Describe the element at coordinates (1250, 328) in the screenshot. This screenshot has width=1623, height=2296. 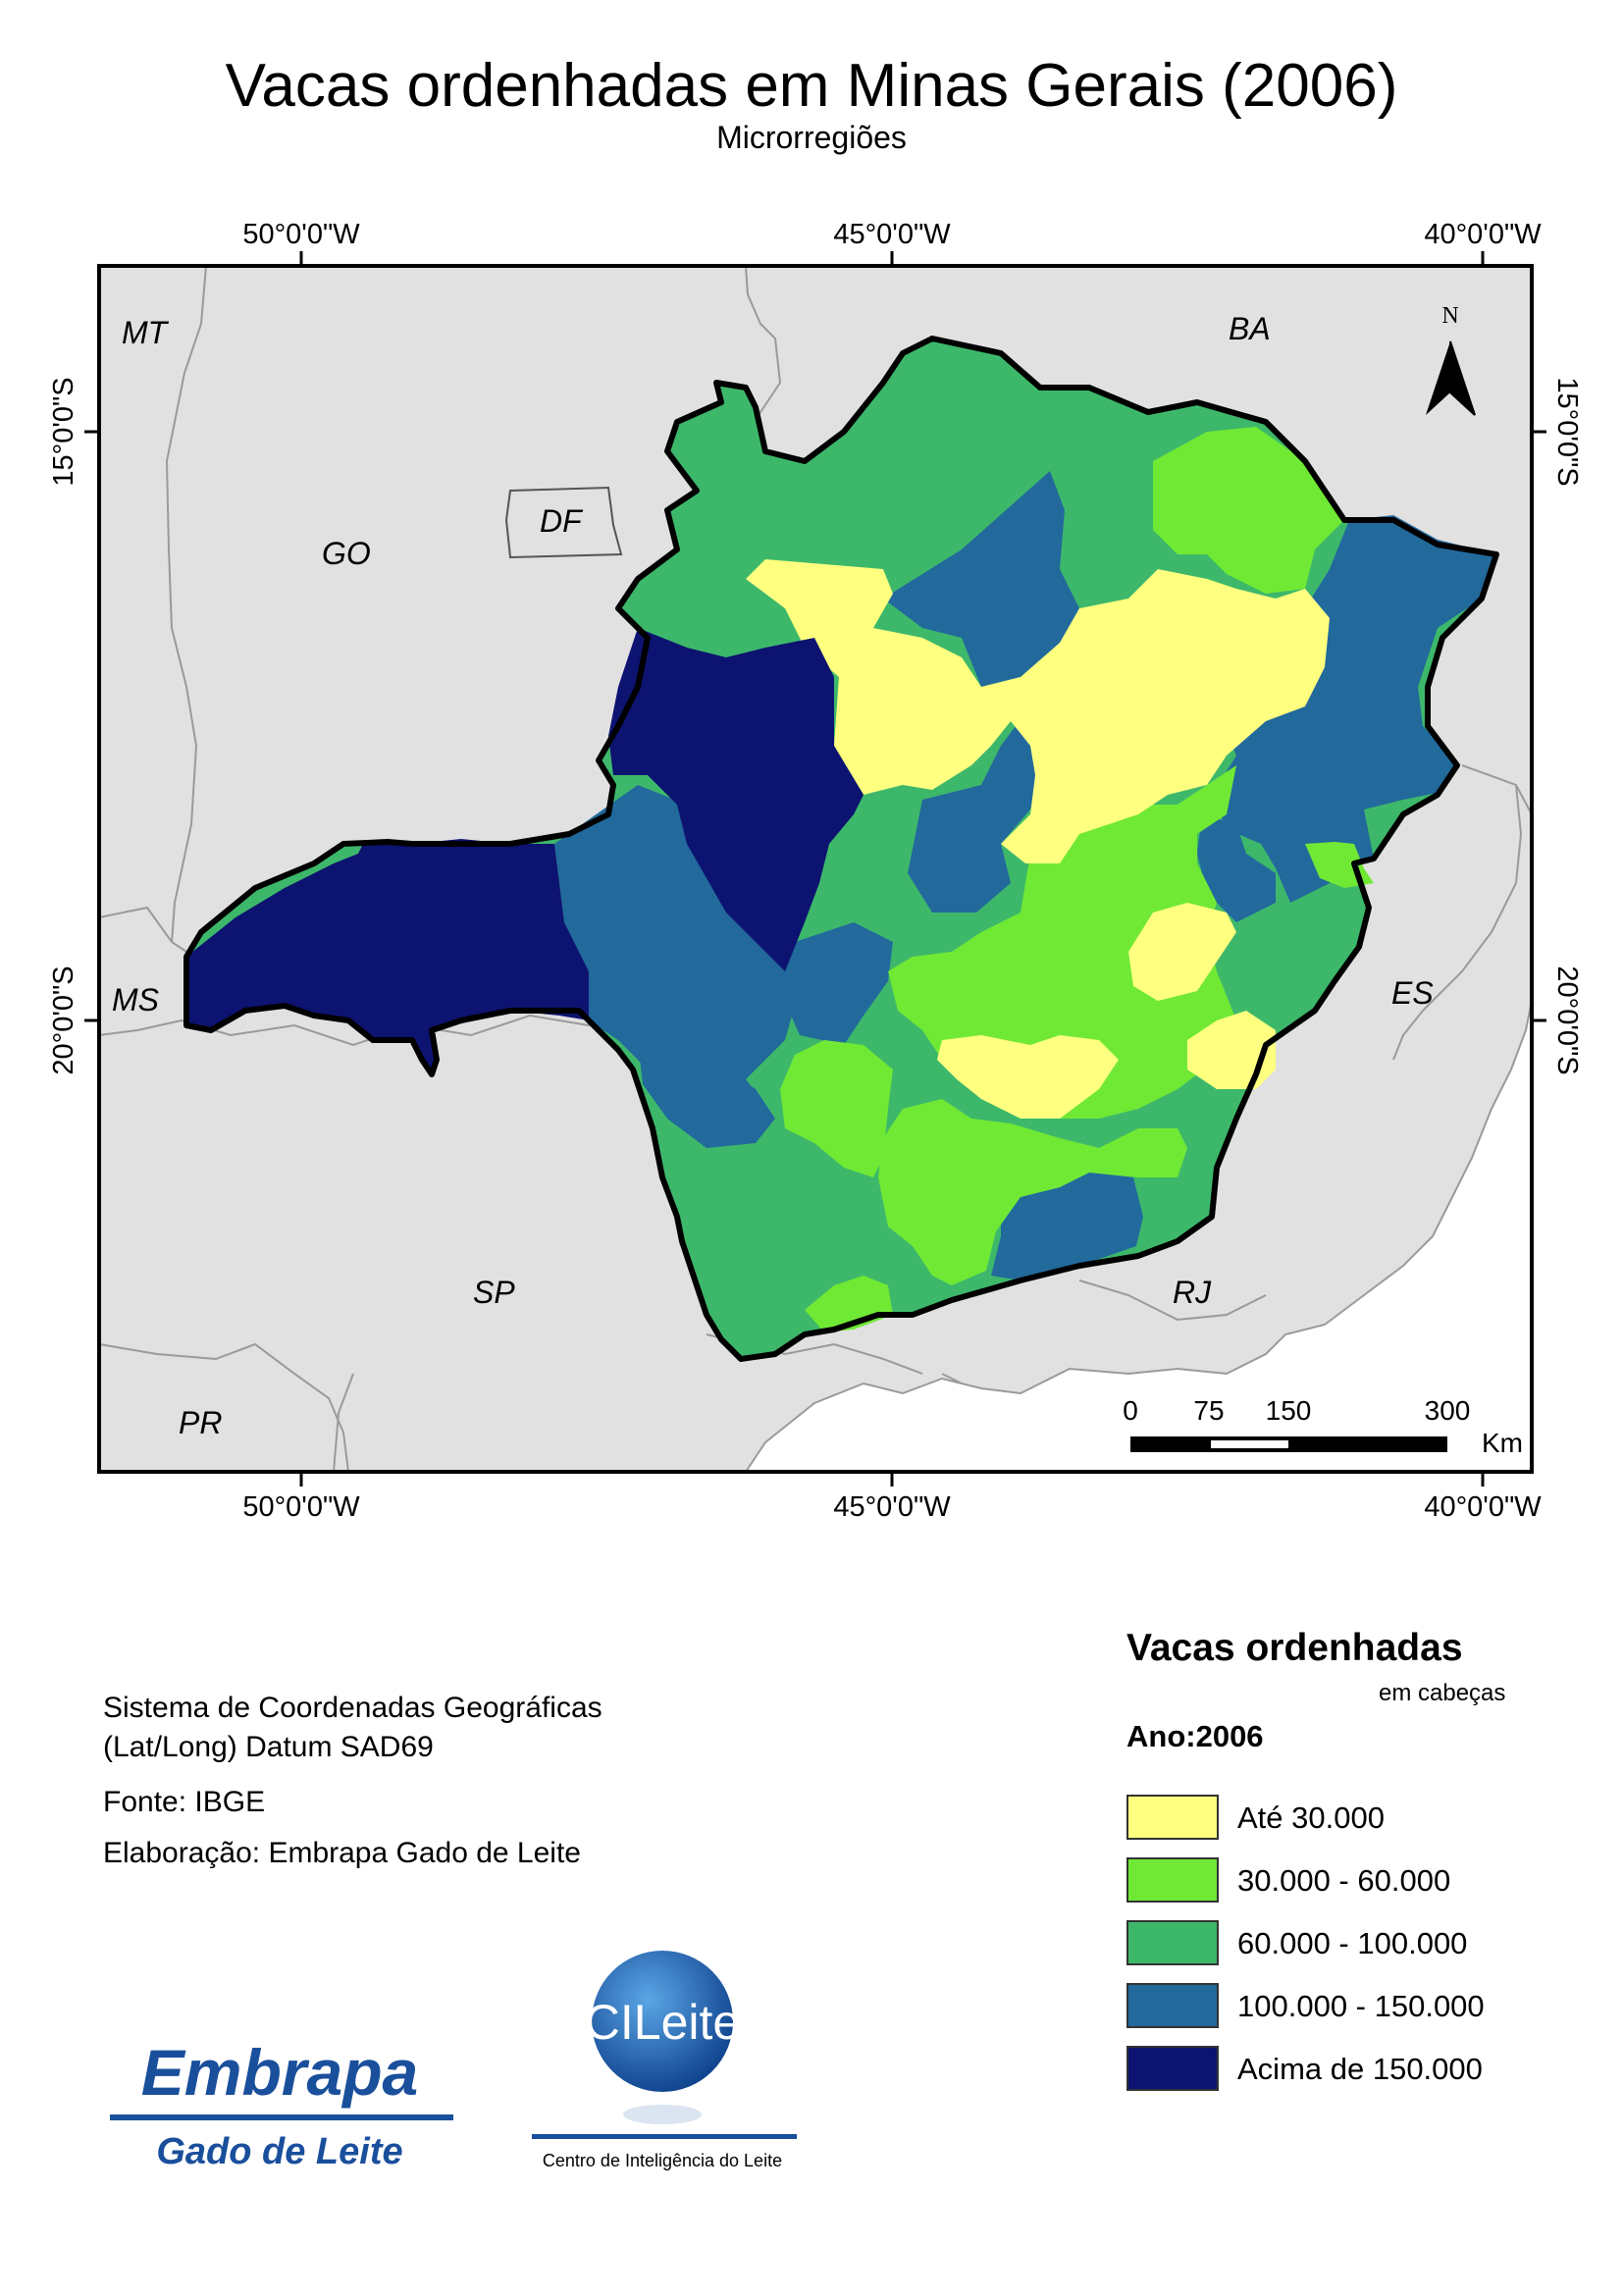
I see `state-label-ba: BA` at that location.